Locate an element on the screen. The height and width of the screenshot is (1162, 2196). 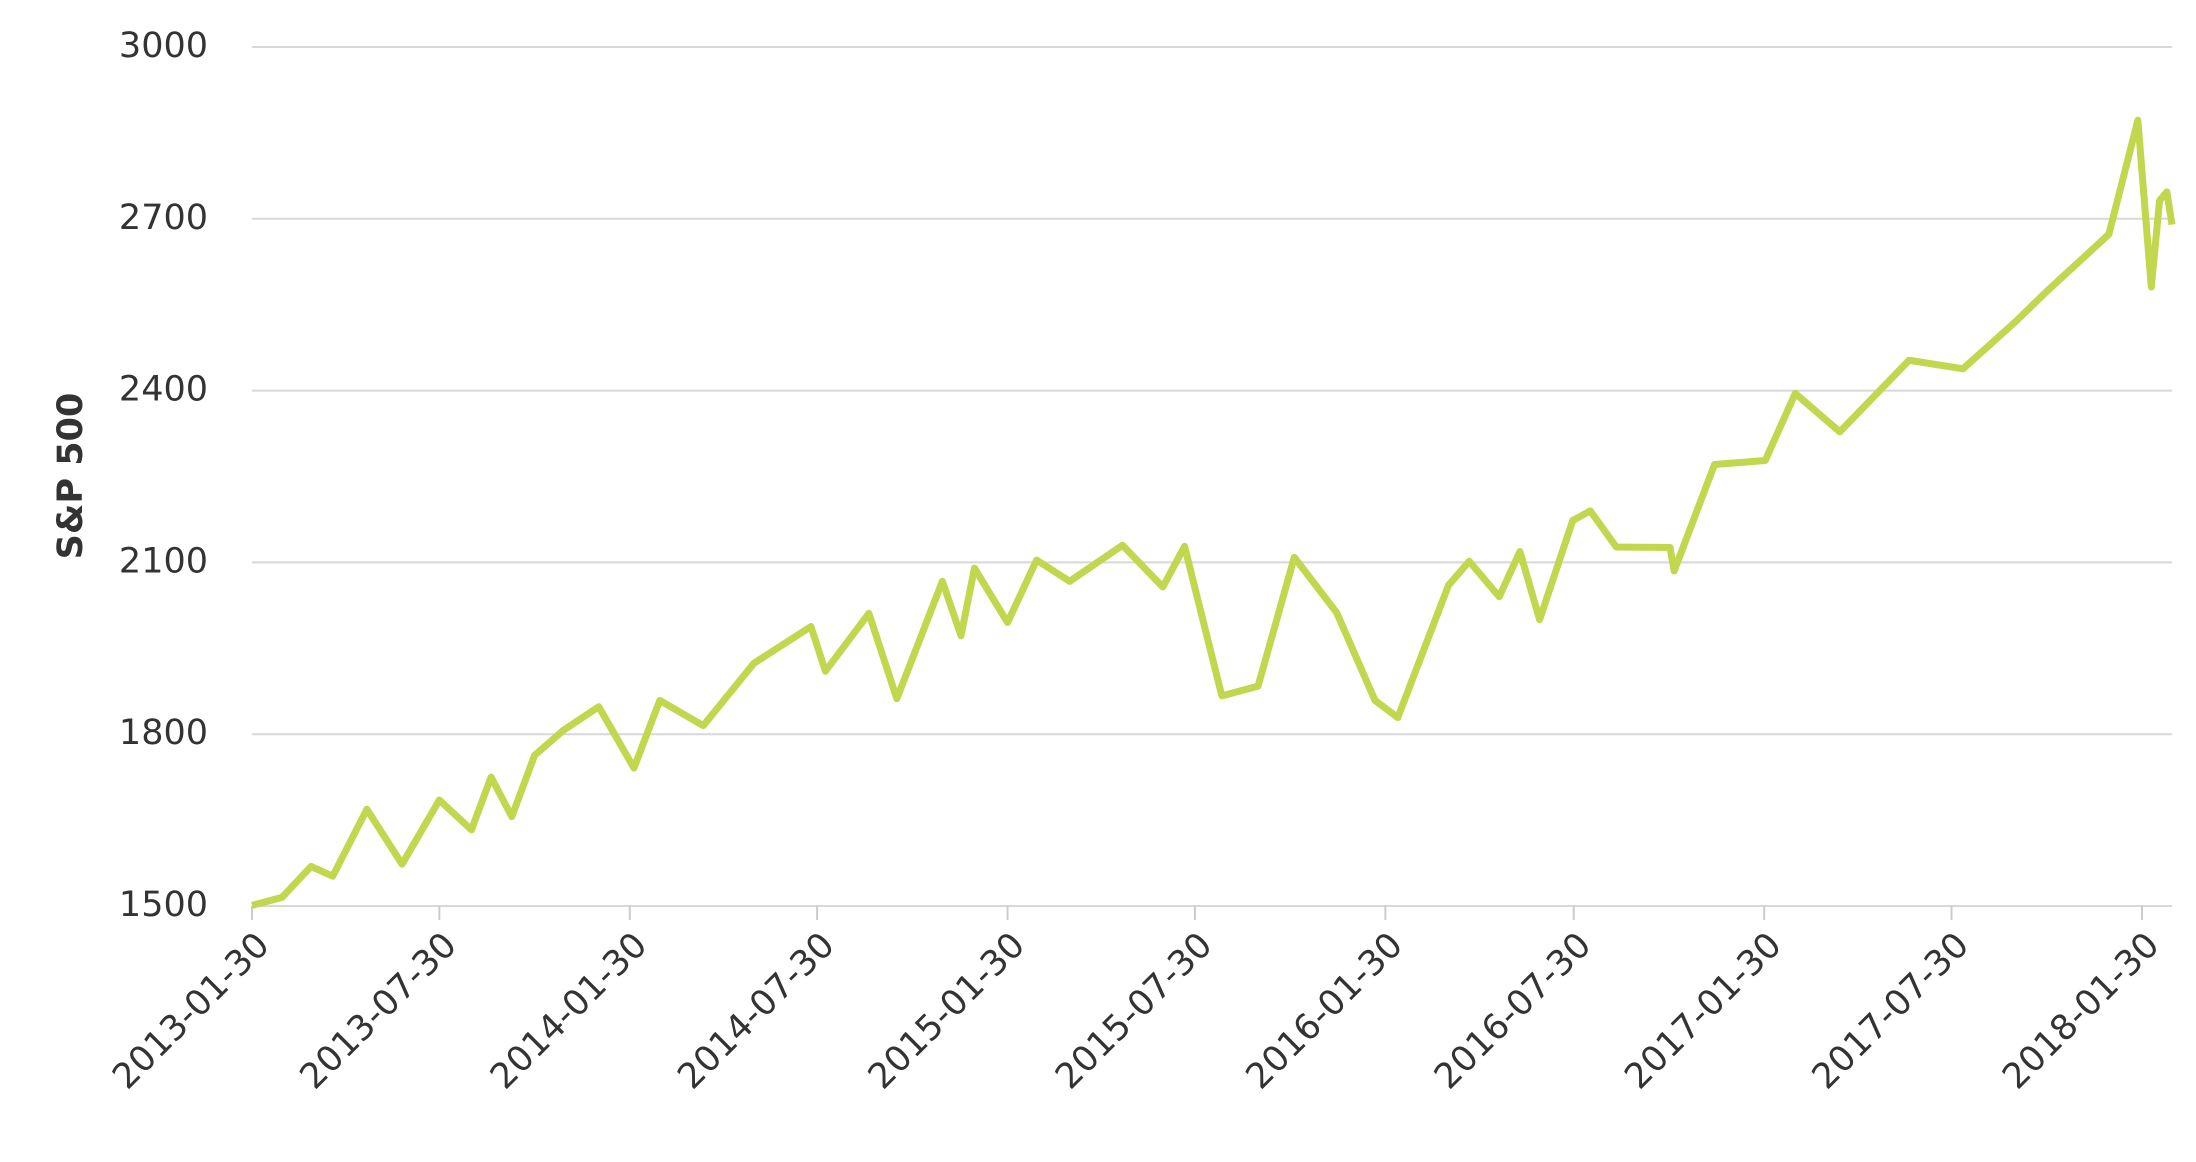
x-tick-label: 2015-07-30 is located at coordinates (1134, 1011).